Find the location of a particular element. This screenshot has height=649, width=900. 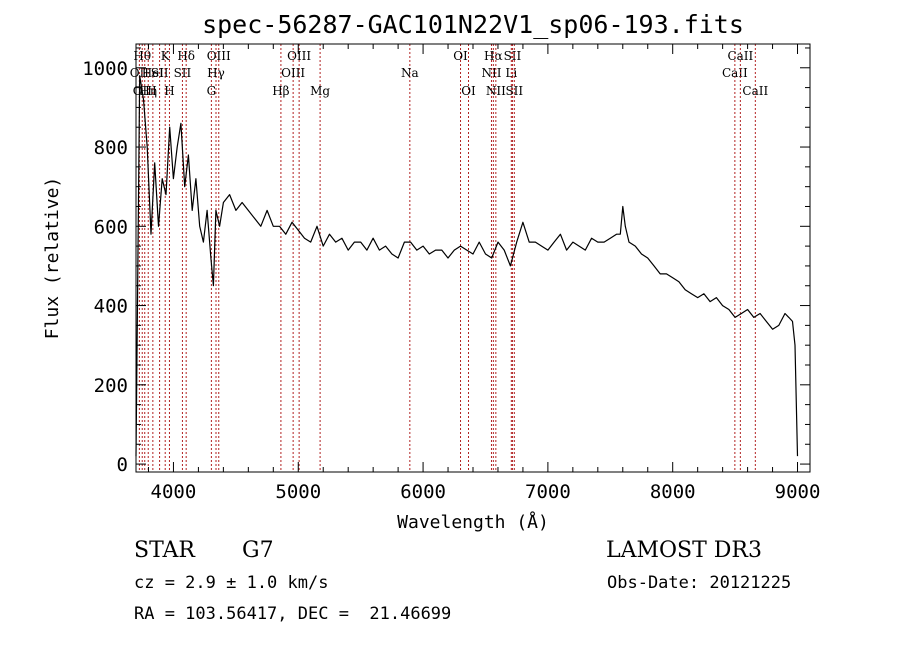

line-marker-label: G is located at coordinates (212, 91).